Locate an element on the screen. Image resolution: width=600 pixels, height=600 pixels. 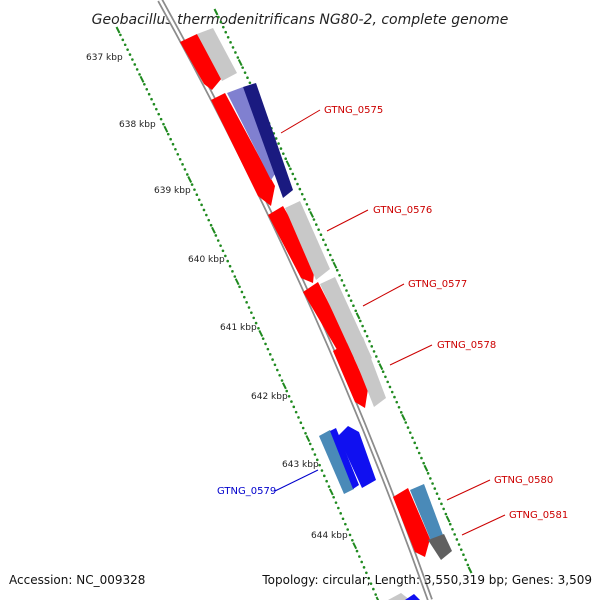
gene-label-GTNG_0579: GTNG_0579 is located at coordinates (246, 491).